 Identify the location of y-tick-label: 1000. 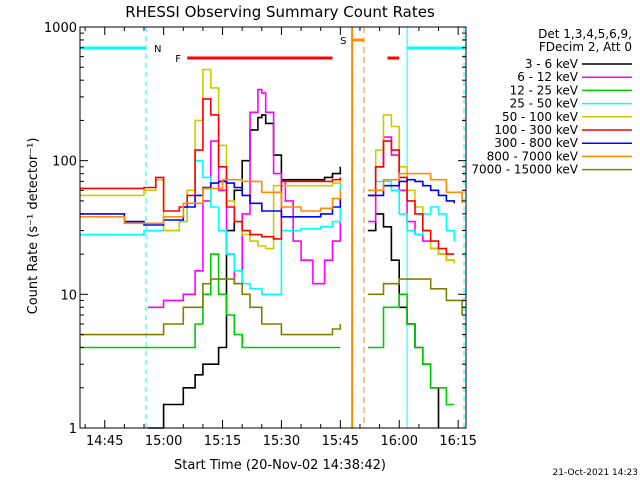
(60, 28).